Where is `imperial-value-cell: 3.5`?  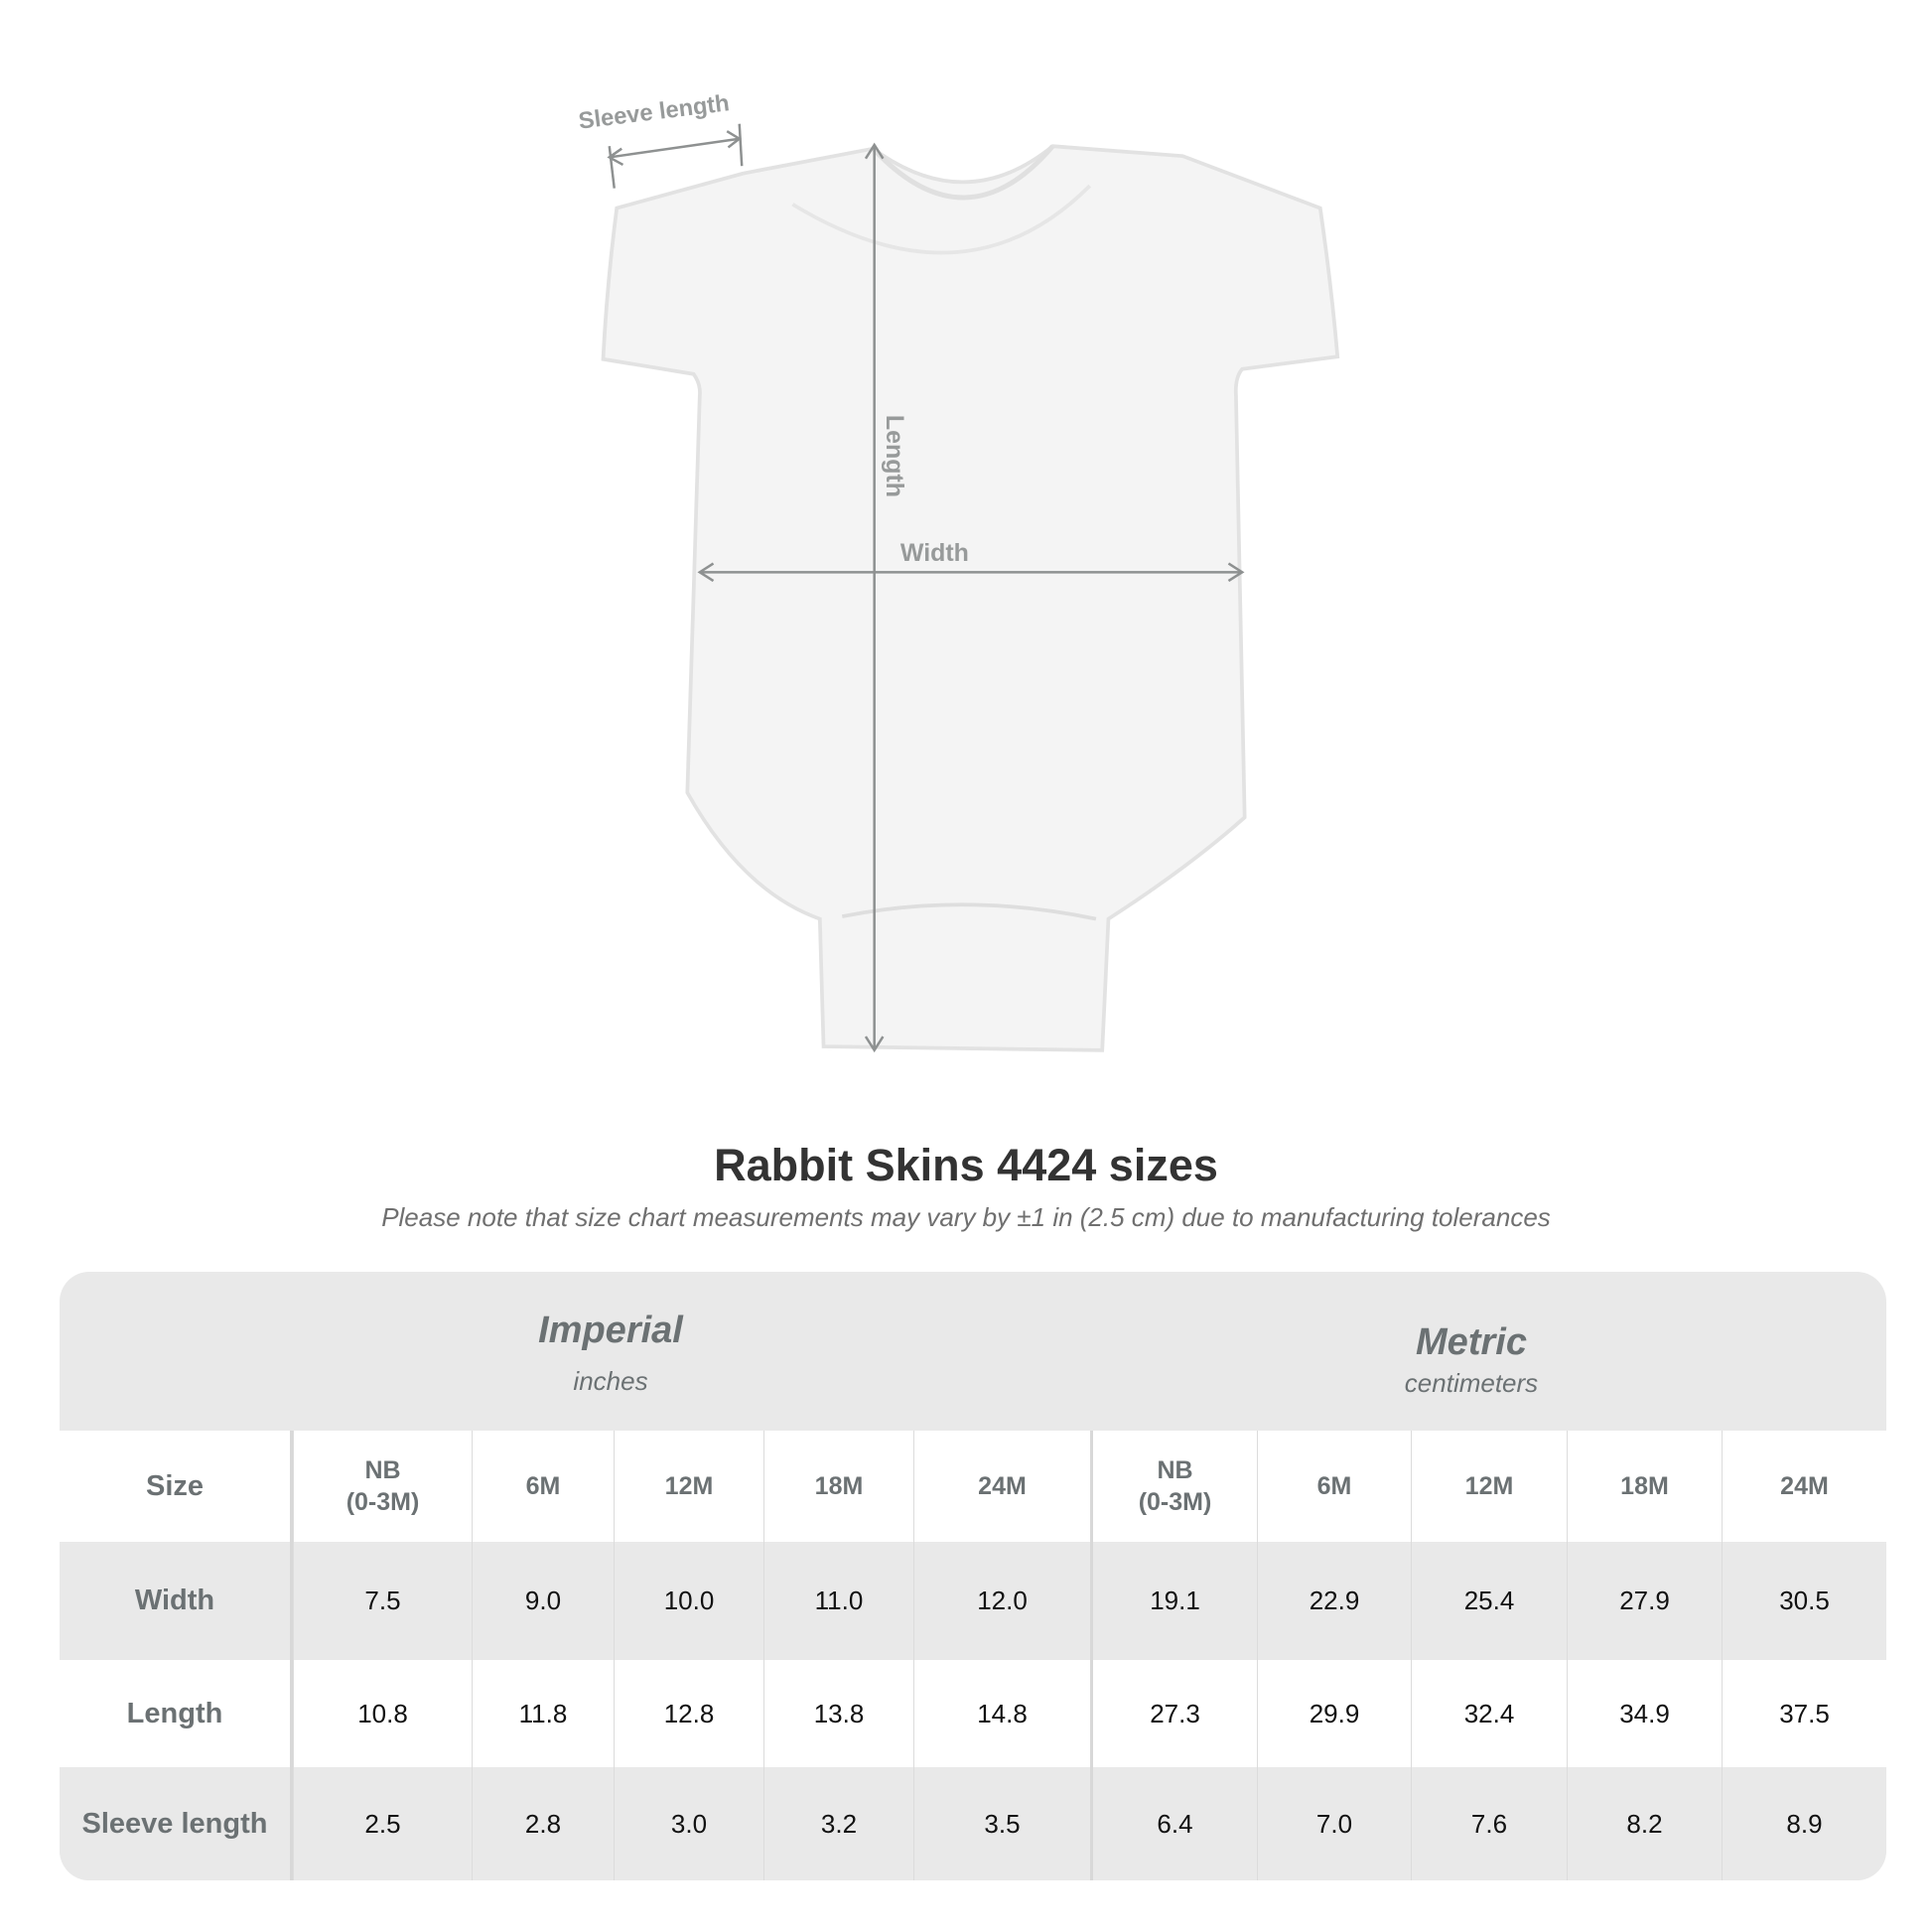
imperial-value-cell: 3.5 is located at coordinates (1002, 1823).